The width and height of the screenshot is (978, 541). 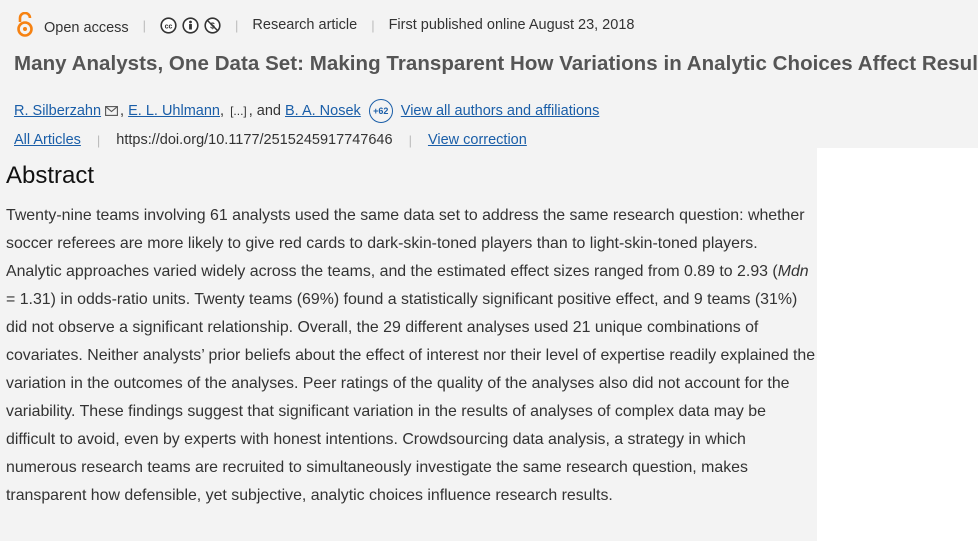 I want to click on by-icon, so click(x=190, y=25).